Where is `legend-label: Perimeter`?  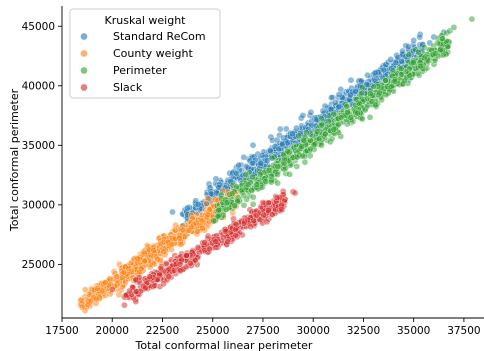 legend-label: Perimeter is located at coordinates (140, 70).